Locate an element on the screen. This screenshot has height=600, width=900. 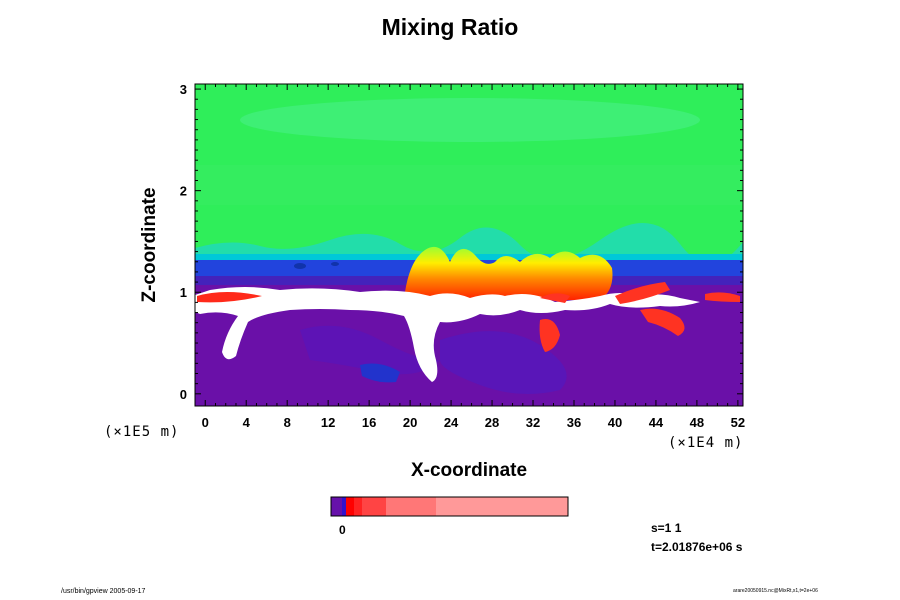
y-tick-label: 1 is located at coordinates (183, 292).